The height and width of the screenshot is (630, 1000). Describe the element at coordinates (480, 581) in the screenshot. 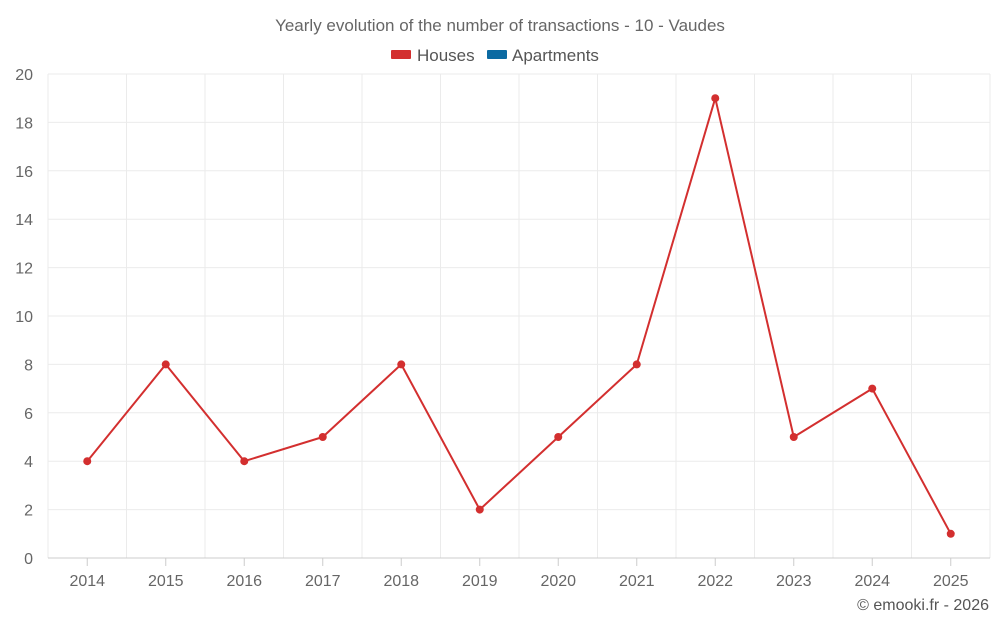

I see `x-tick-label: 2019` at that location.